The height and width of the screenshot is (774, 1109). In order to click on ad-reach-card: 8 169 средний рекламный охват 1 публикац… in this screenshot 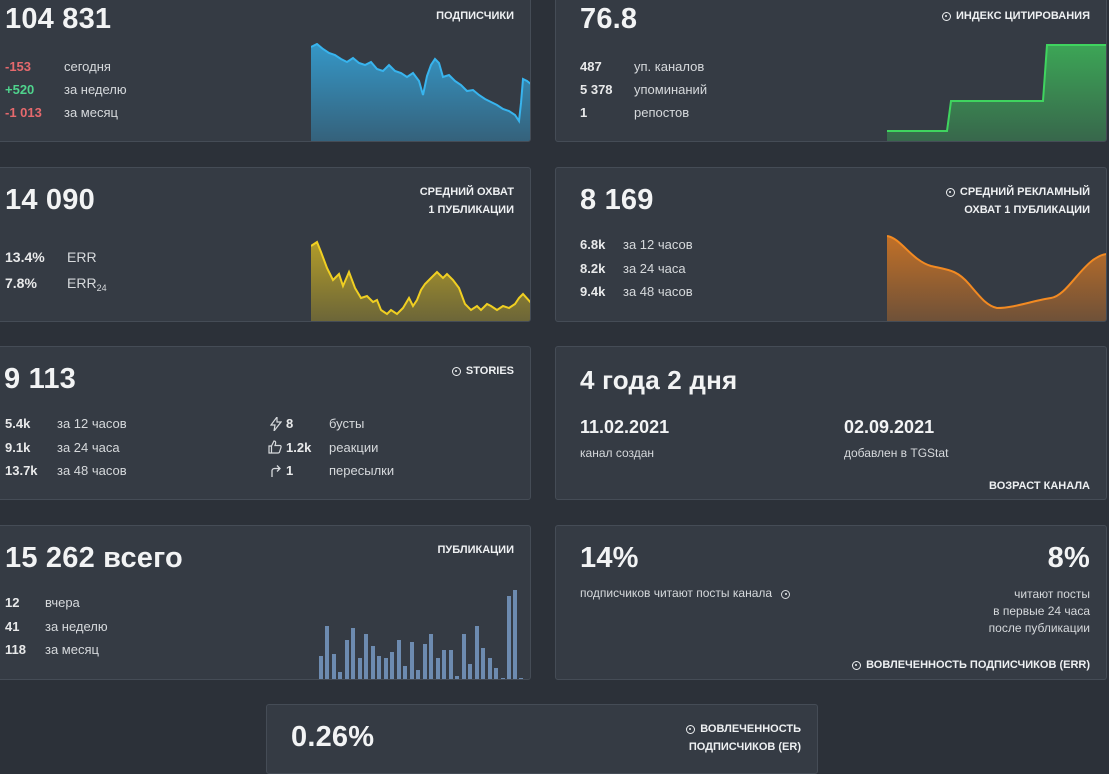, I will do `click(831, 244)`.